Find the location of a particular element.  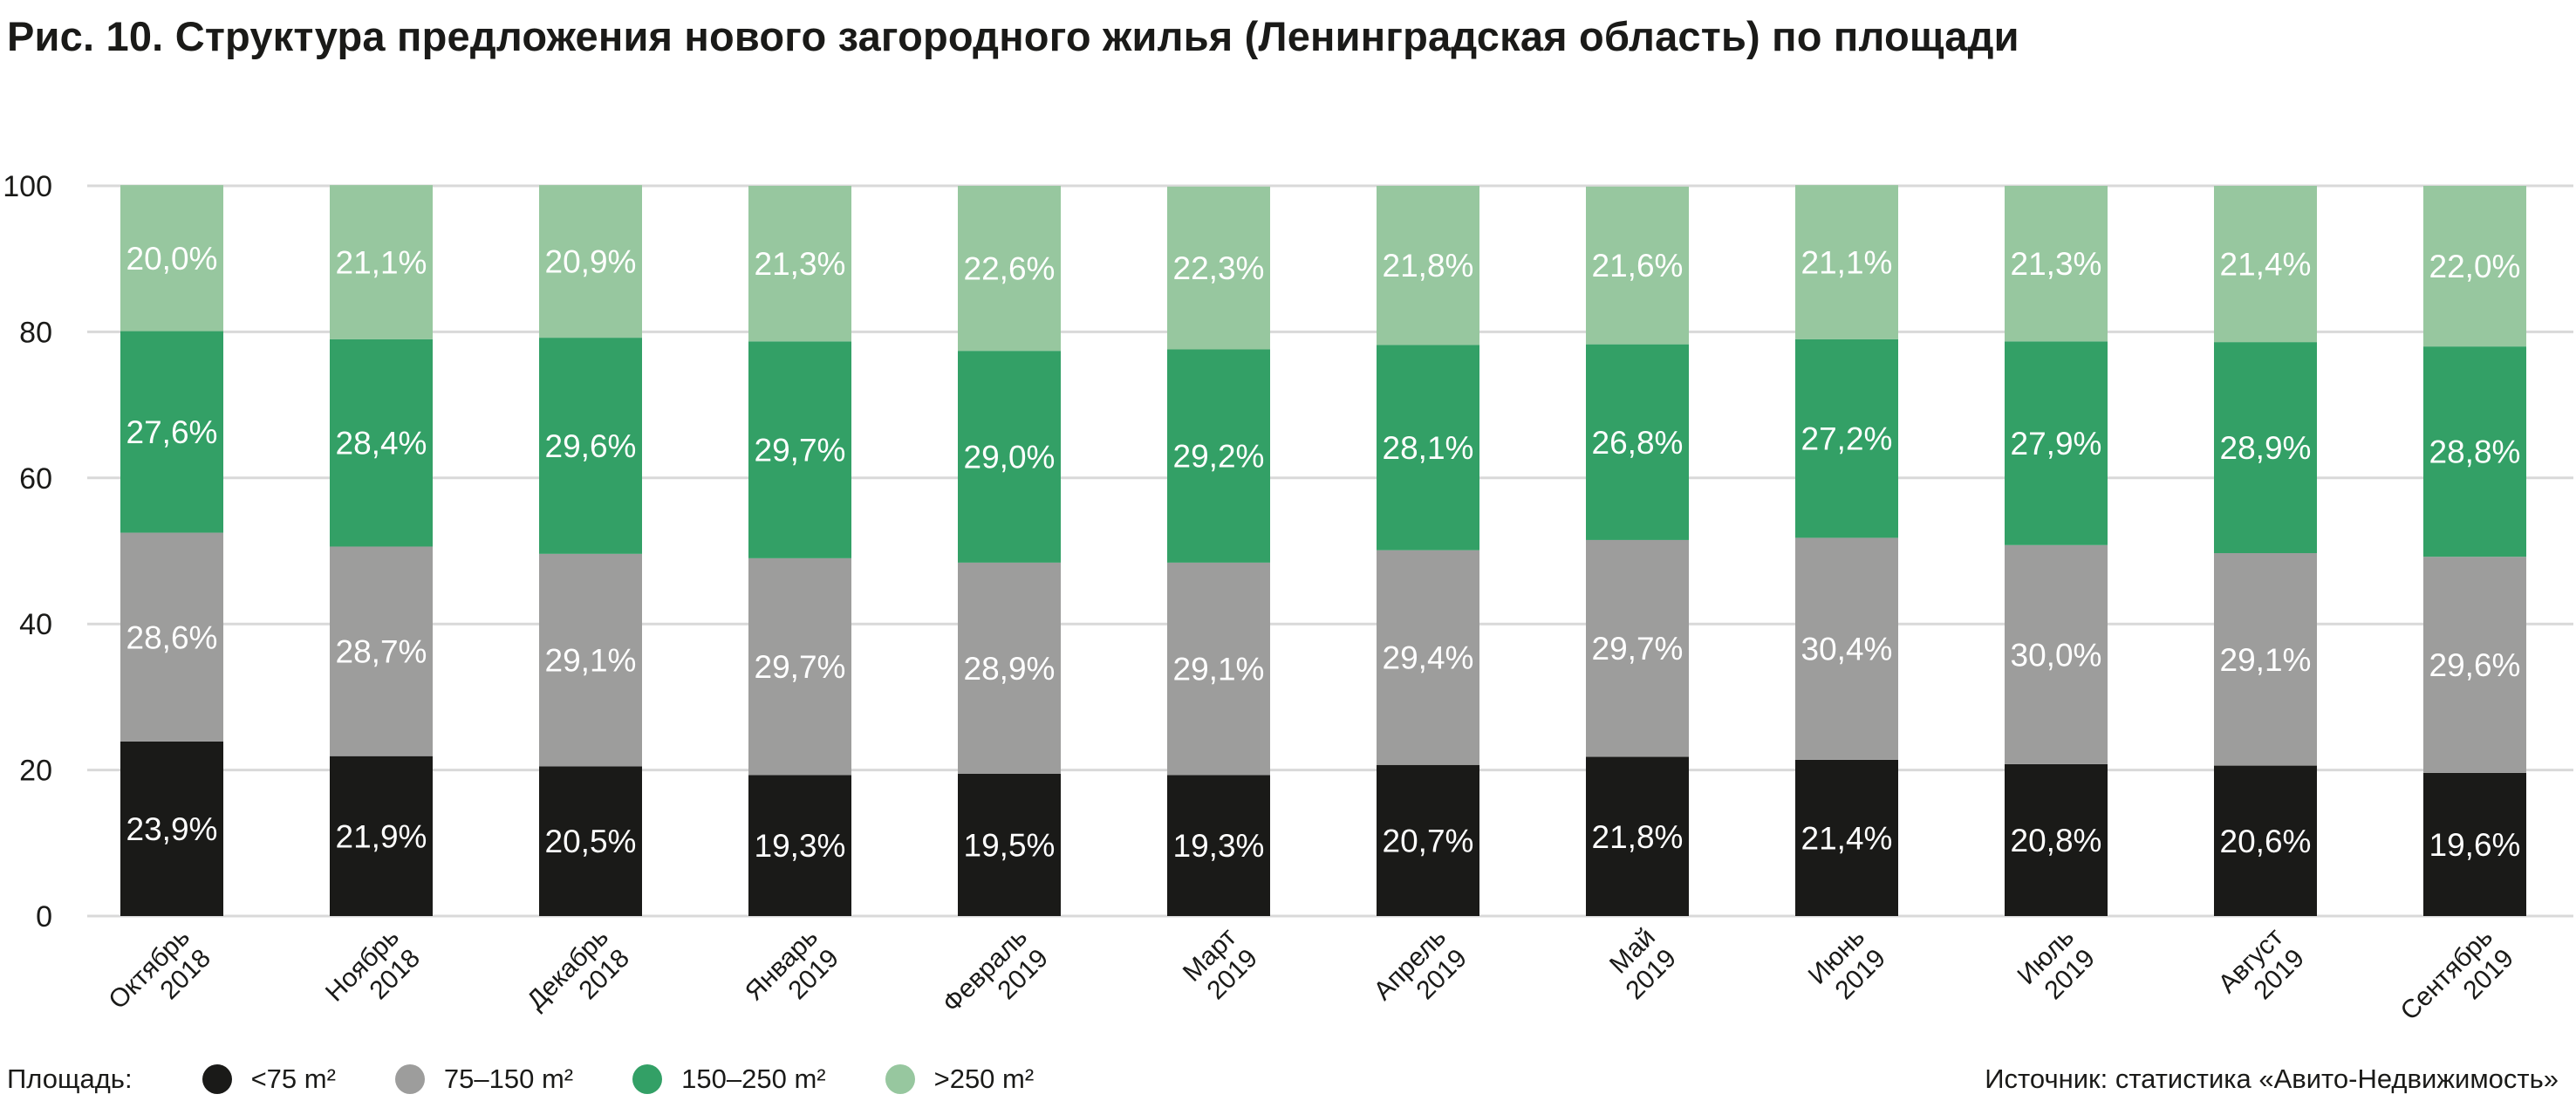

data-label: 29,0% is located at coordinates (1010, 457).